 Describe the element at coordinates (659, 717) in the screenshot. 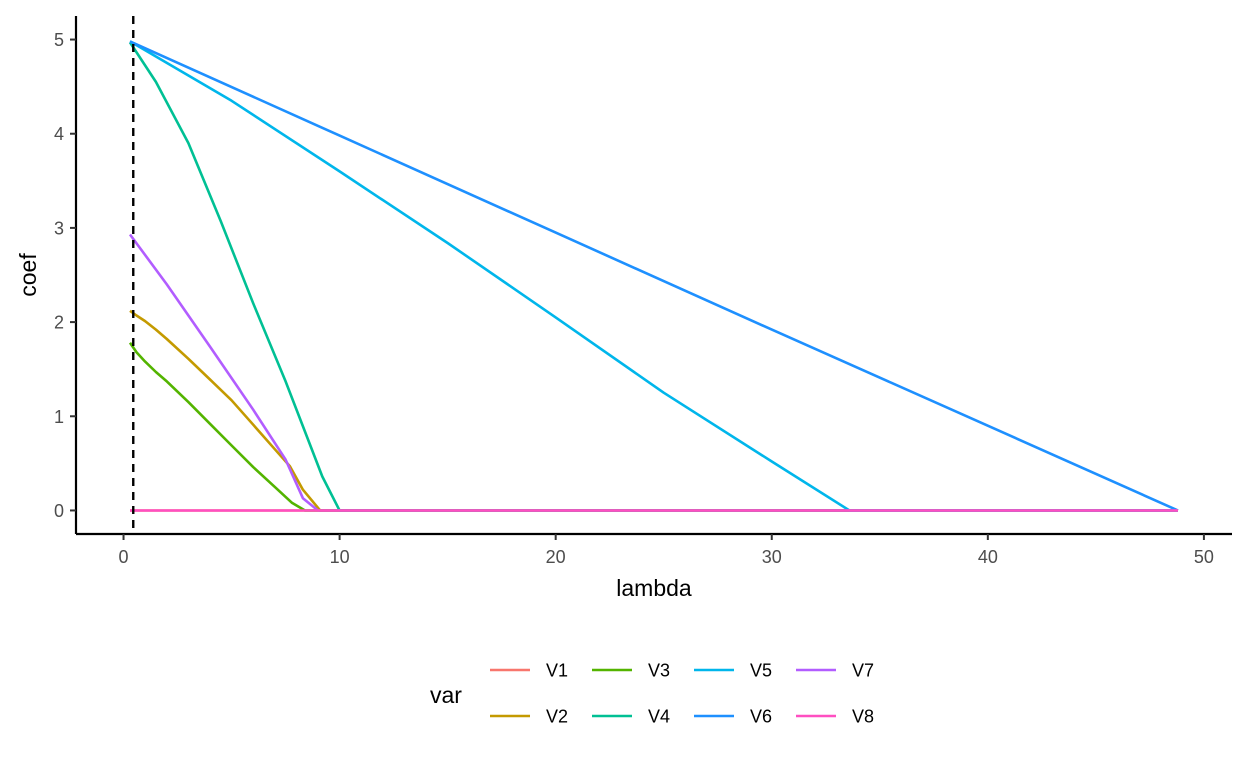

I see `legend-label-v4: V4` at that location.